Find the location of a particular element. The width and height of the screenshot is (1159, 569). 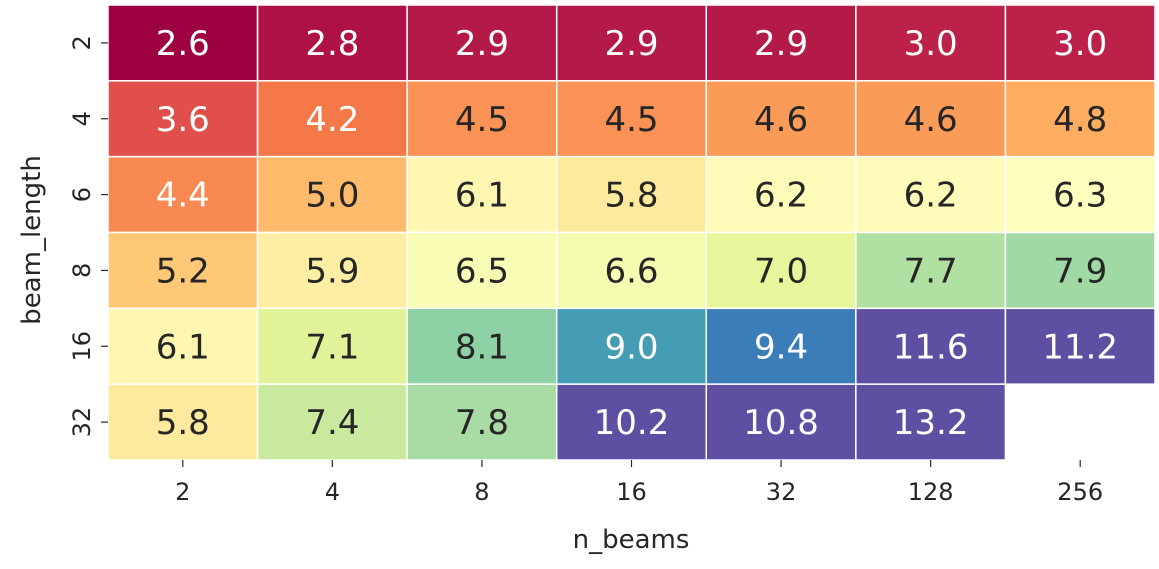

cell-value-label: 3.6 is located at coordinates (183, 120).